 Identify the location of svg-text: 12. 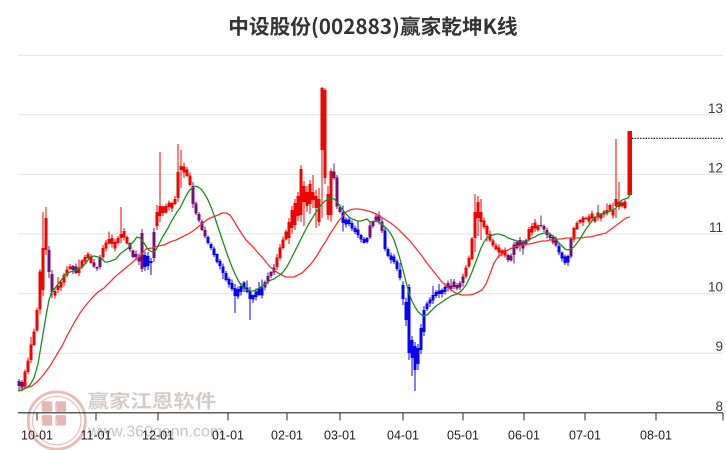
(715, 167).